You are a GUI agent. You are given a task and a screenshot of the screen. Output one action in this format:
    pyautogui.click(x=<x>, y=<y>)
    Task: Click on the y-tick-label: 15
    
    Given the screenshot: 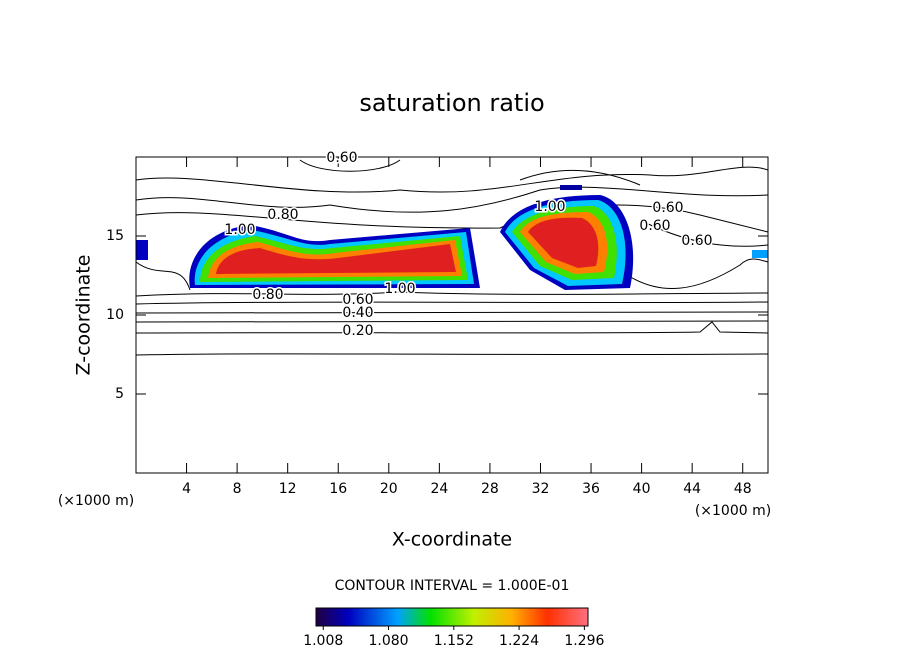 What is the action you would take?
    pyautogui.click(x=115, y=236)
    